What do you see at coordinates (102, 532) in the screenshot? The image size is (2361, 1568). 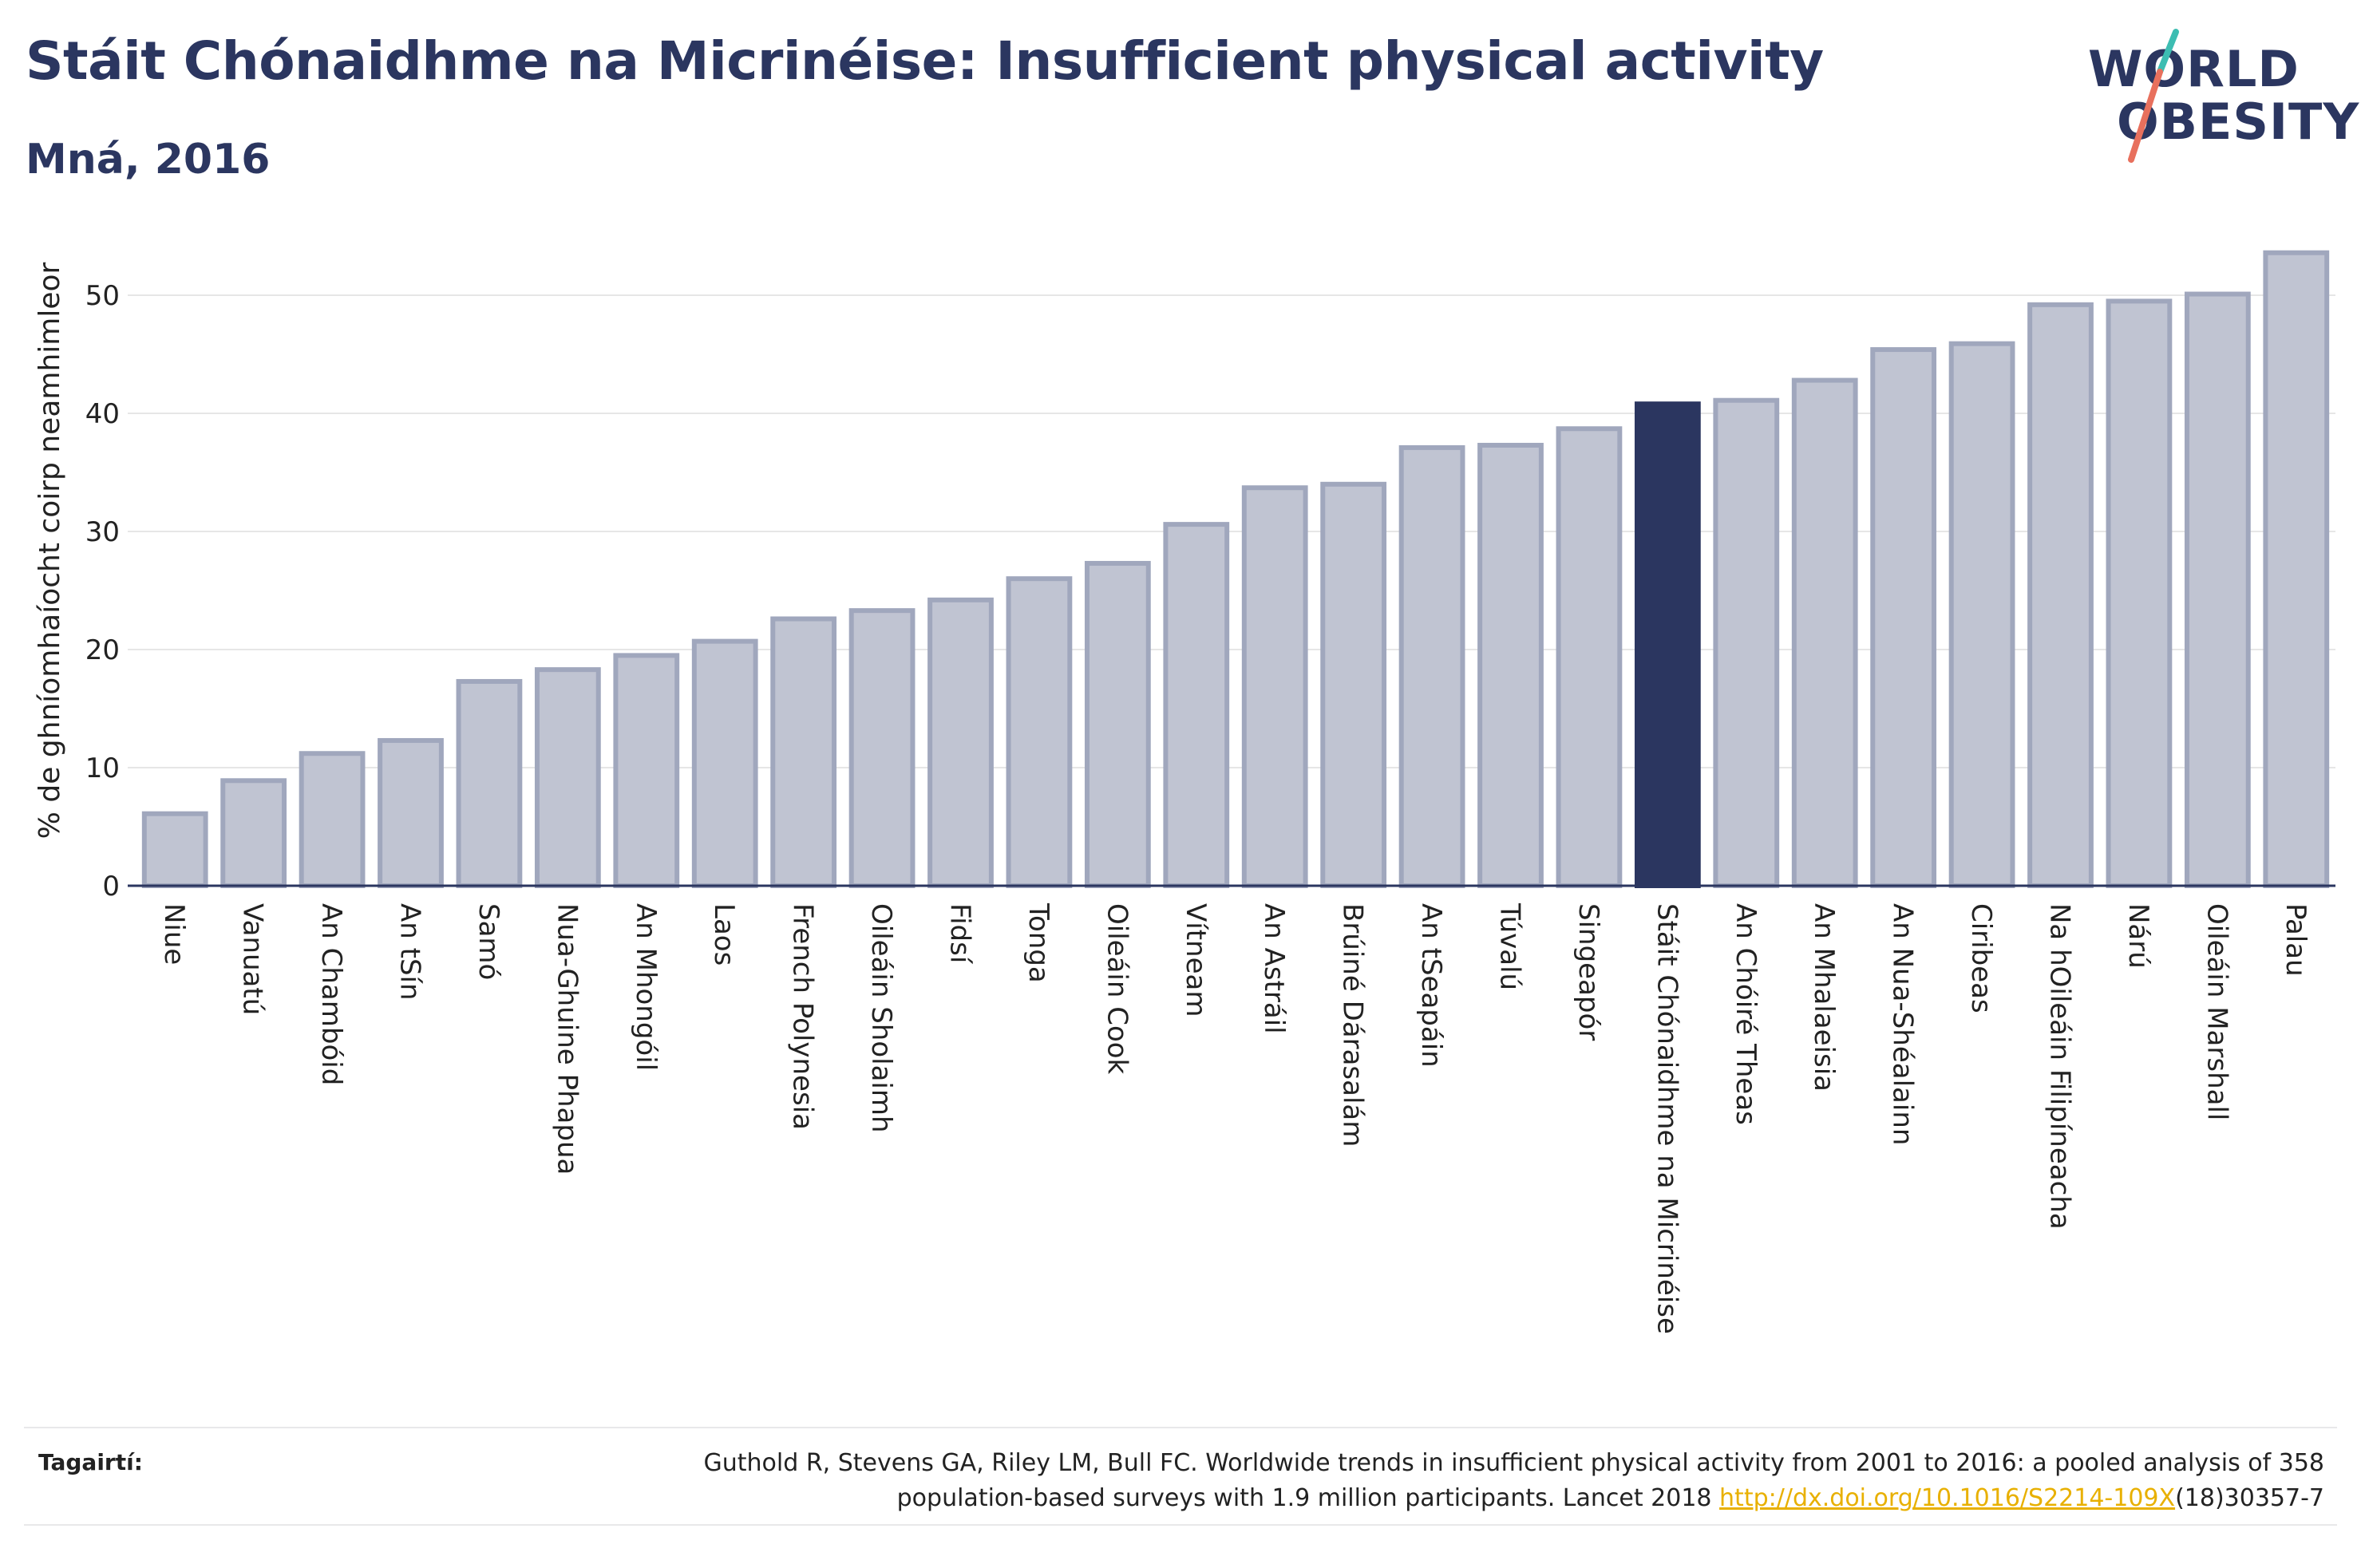 I see `y-tick-label: 30` at bounding box center [102, 532].